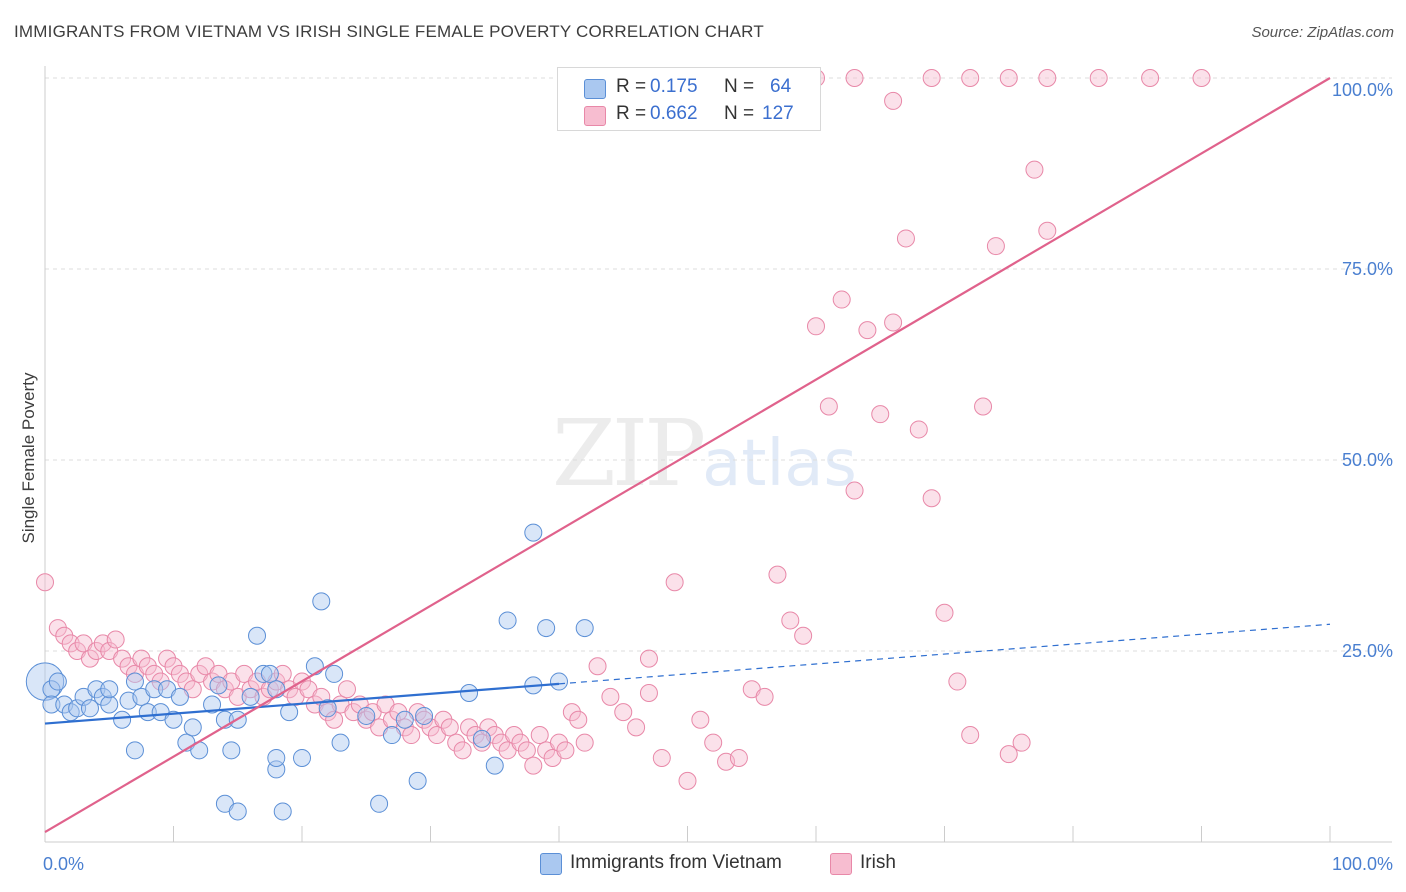 This screenshot has height=892, width=1406. Describe the element at coordinates (1322, 32) in the screenshot. I see `chart-source: Source: ZipAtlas.com` at that location.